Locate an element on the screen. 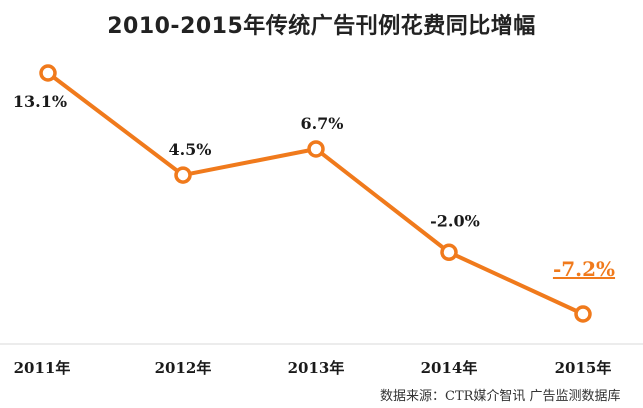  x-tick-label-2: 2012年 is located at coordinates (183, 368).